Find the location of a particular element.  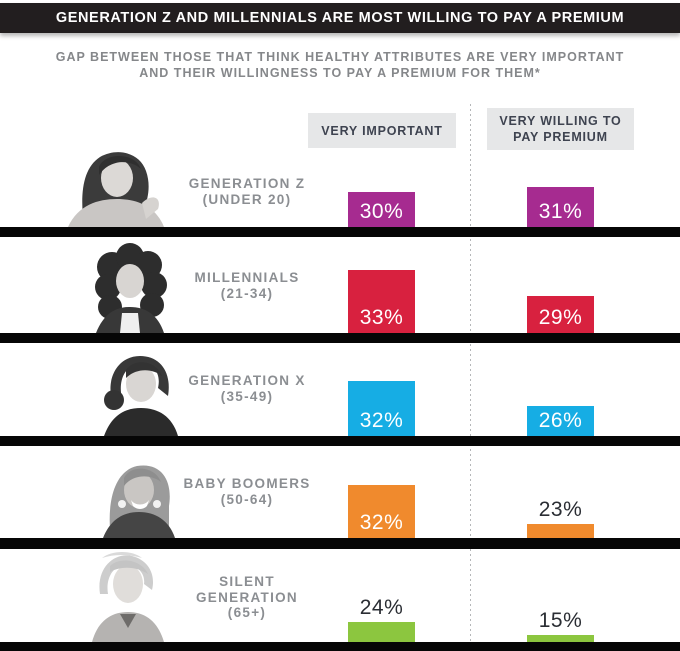

photo-generation-x is located at coordinates (139, 392).